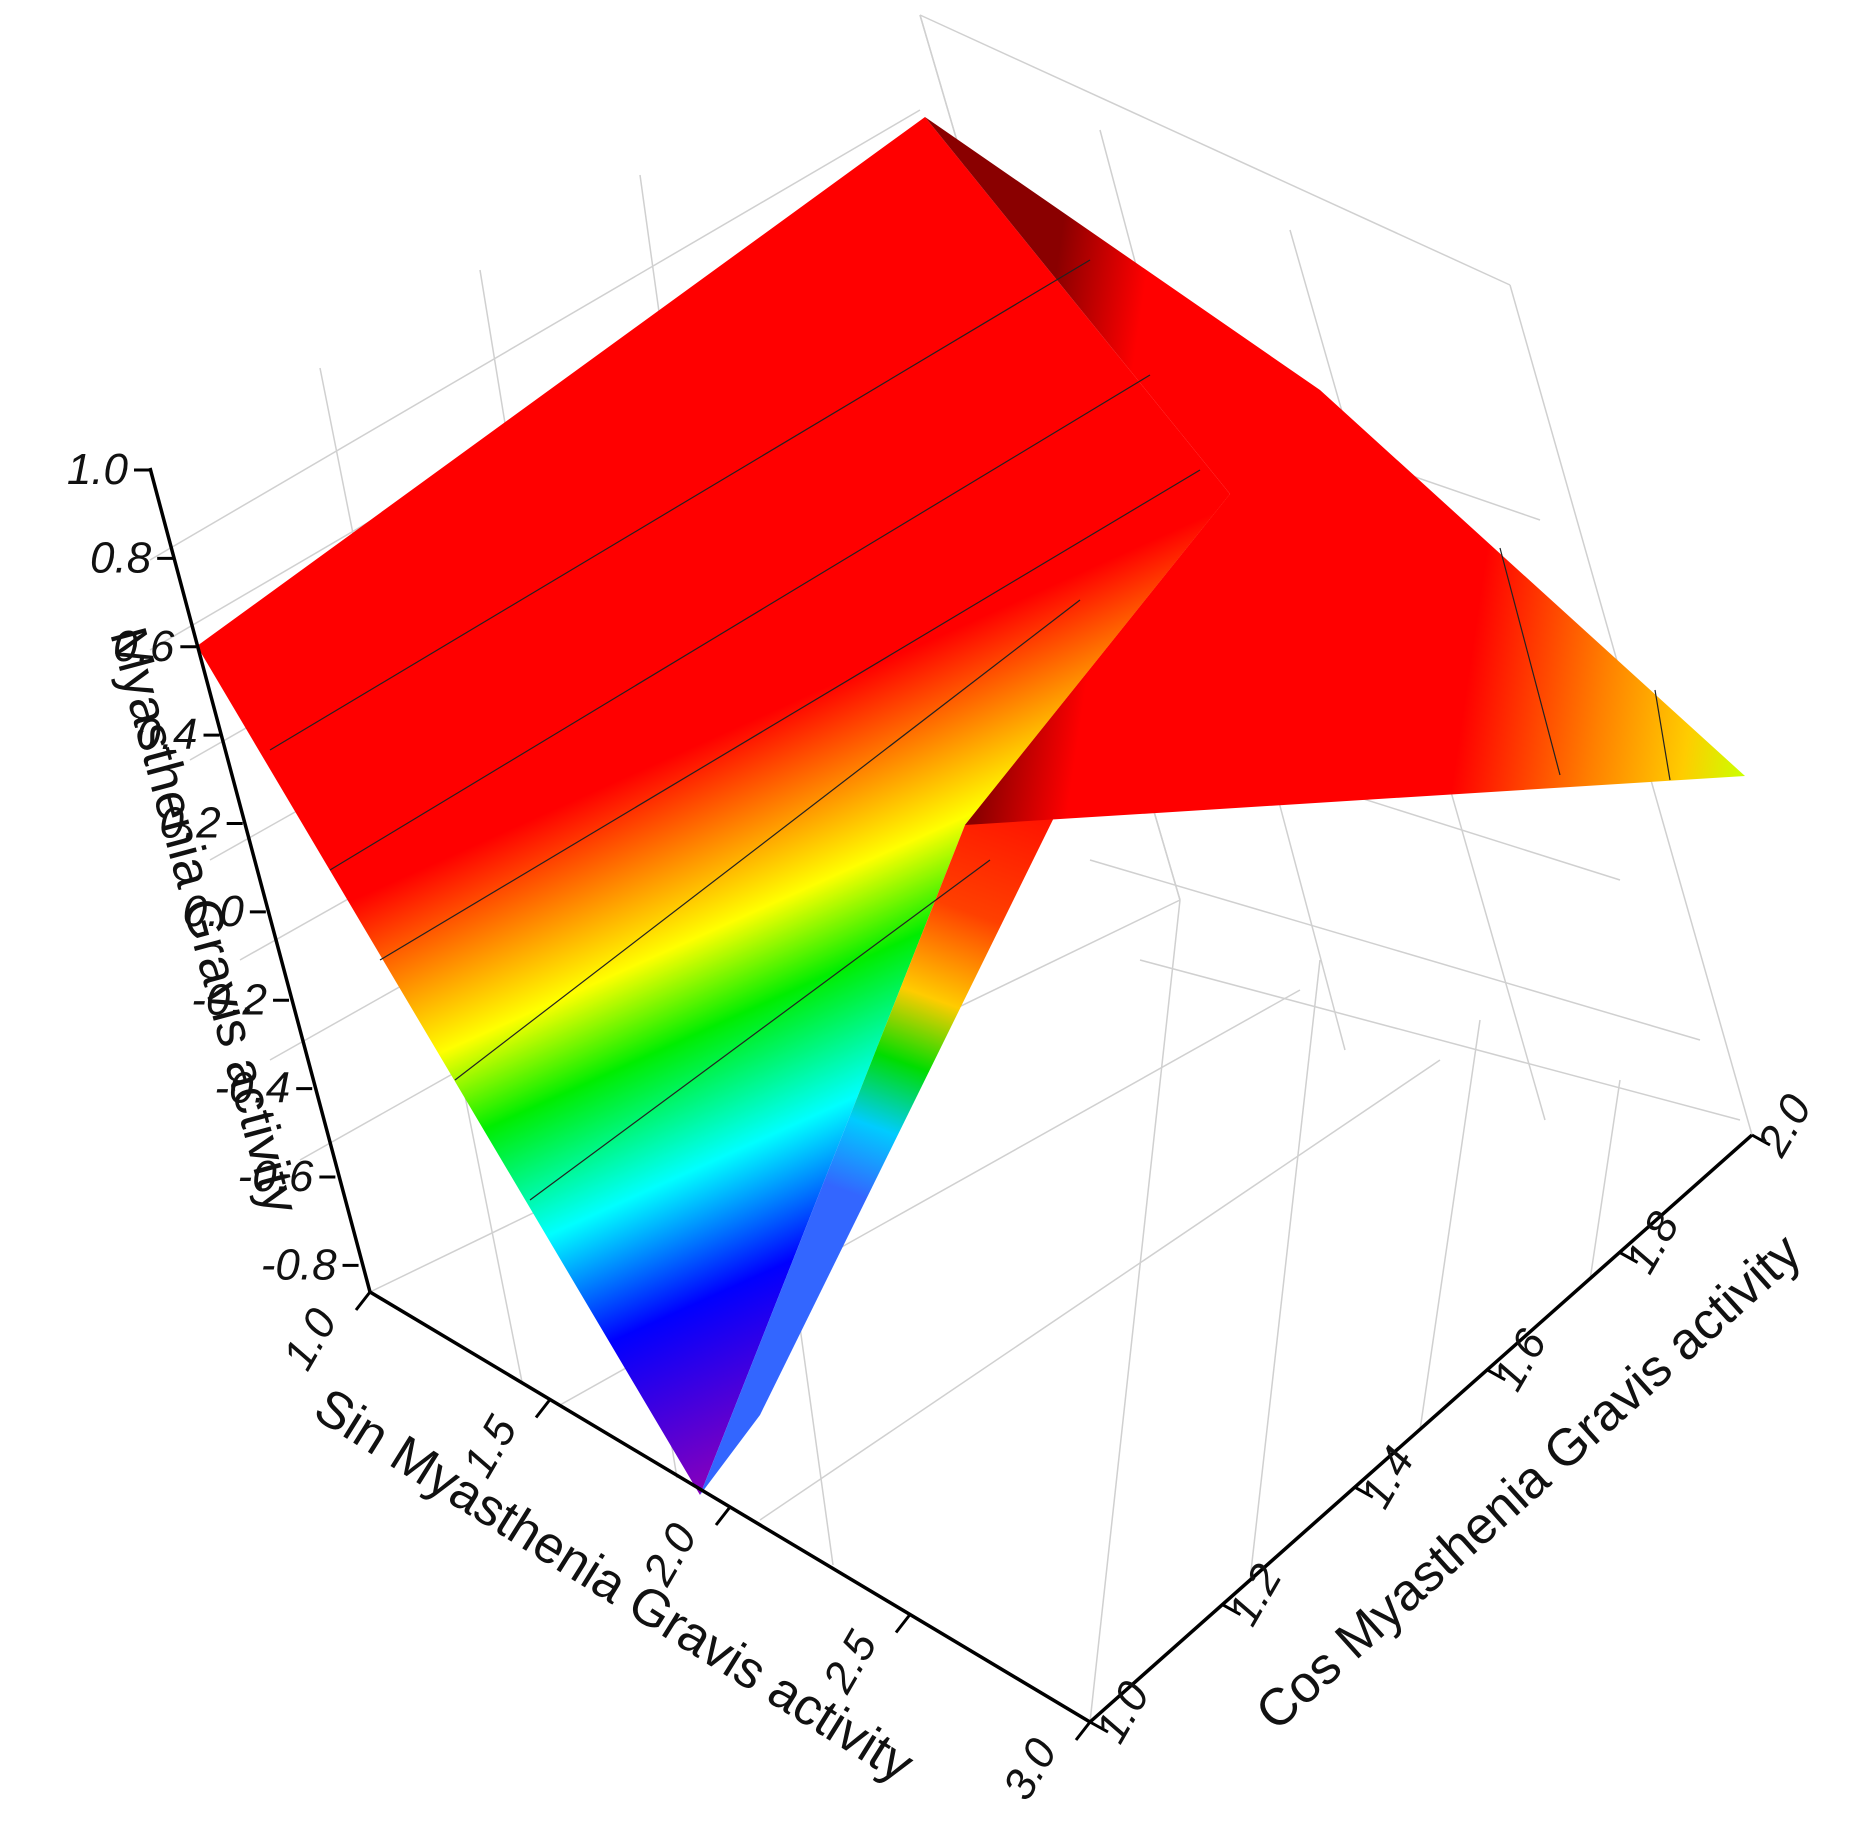 This screenshot has width=1871, height=1833. I want to click on z-tick-label: -0.4, so click(252, 1088).